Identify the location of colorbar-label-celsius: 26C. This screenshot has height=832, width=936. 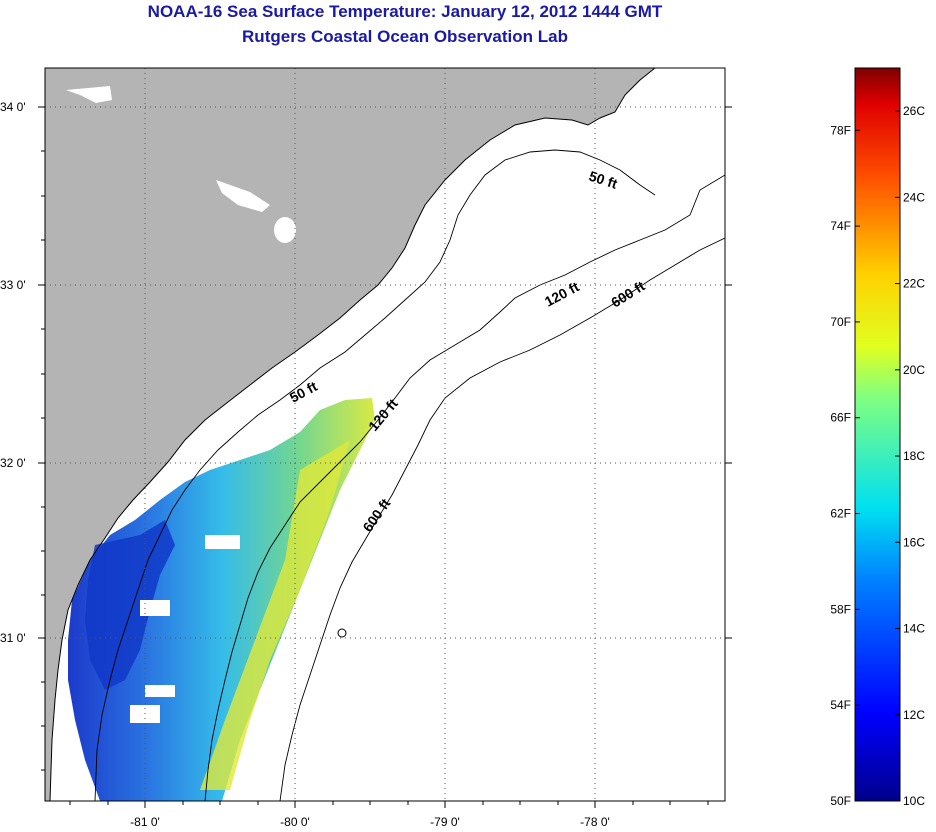
(914, 111).